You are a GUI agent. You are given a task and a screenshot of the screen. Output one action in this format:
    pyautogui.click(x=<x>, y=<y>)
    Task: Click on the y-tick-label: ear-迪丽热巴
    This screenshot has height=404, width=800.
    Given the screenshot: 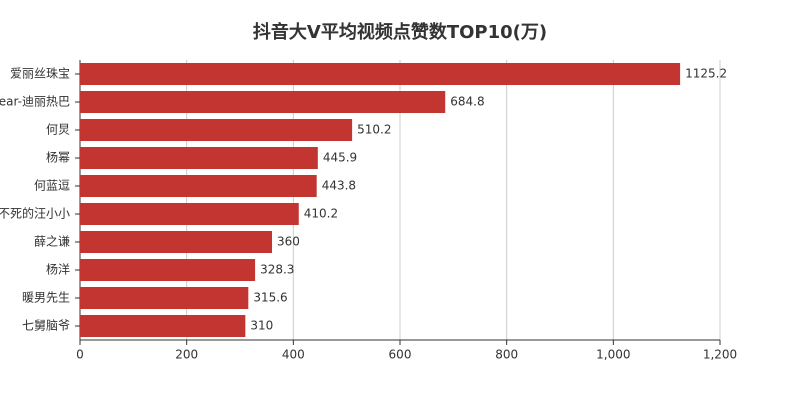 What is the action you would take?
    pyautogui.click(x=35, y=102)
    